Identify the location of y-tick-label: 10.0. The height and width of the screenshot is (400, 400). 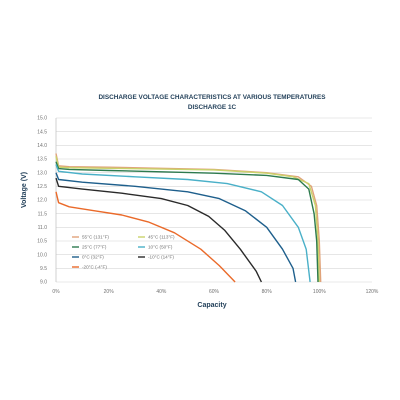
(42, 255).